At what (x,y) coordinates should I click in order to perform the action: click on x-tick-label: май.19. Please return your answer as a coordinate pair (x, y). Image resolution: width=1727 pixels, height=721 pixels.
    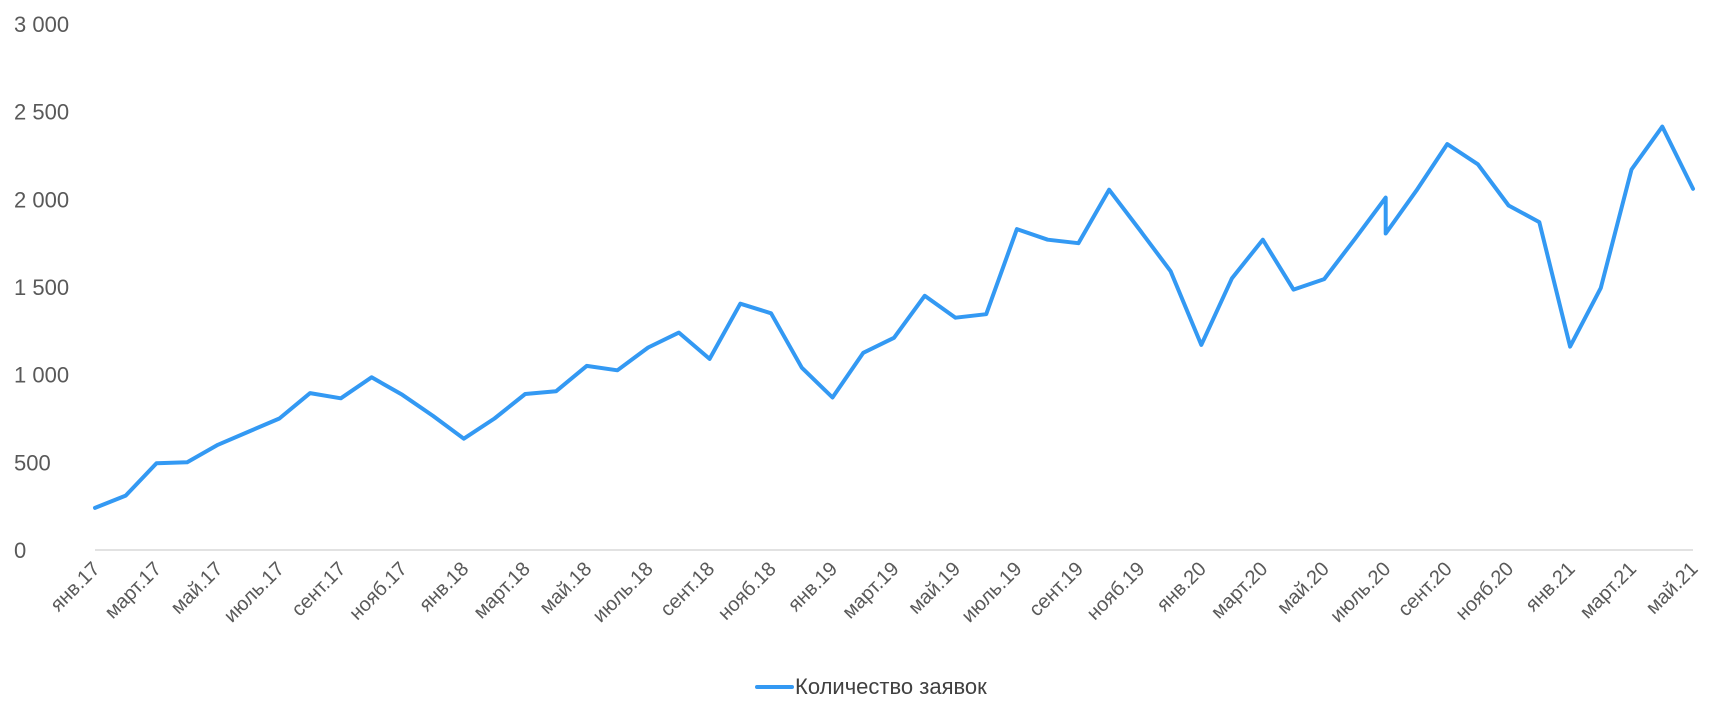
    Looking at the image, I should click on (934, 588).